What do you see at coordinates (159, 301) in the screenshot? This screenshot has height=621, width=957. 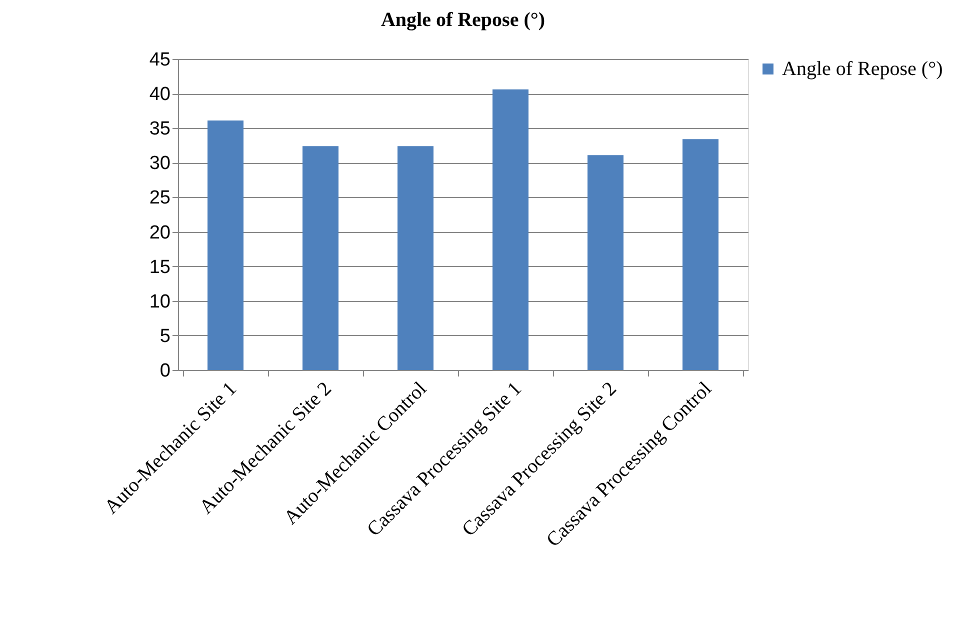 I see `y-tick-label: 10` at bounding box center [159, 301].